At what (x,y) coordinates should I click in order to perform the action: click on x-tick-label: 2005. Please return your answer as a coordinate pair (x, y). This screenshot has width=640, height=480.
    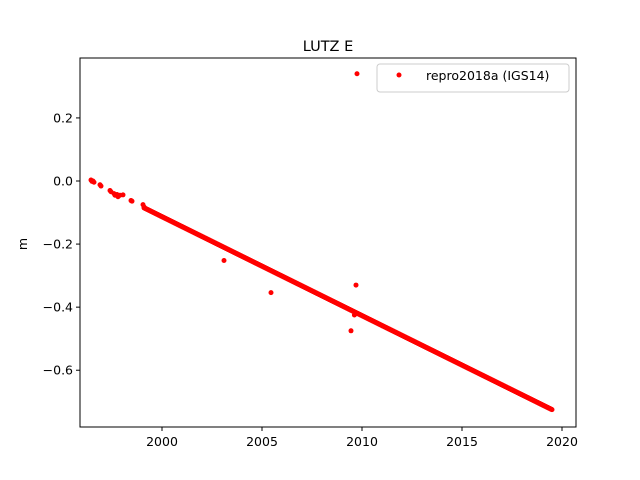
    Looking at the image, I should click on (262, 441).